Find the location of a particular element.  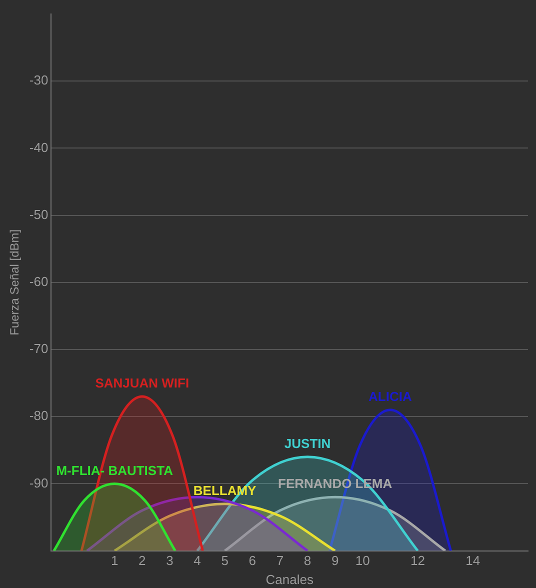

x-tick-label: 2 is located at coordinates (142, 560).